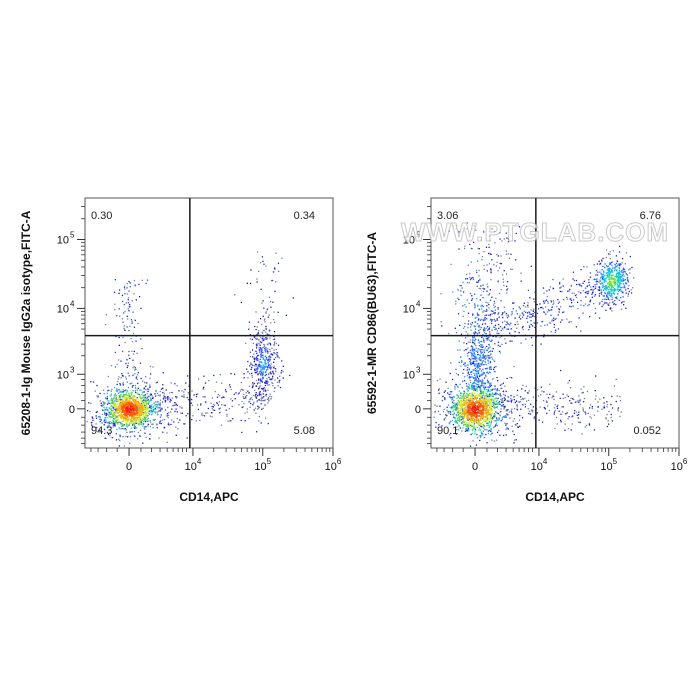 Image resolution: width=700 pixels, height=700 pixels. What do you see at coordinates (209, 497) in the screenshot?
I see `x-axis-title: CD14,APC` at bounding box center [209, 497].